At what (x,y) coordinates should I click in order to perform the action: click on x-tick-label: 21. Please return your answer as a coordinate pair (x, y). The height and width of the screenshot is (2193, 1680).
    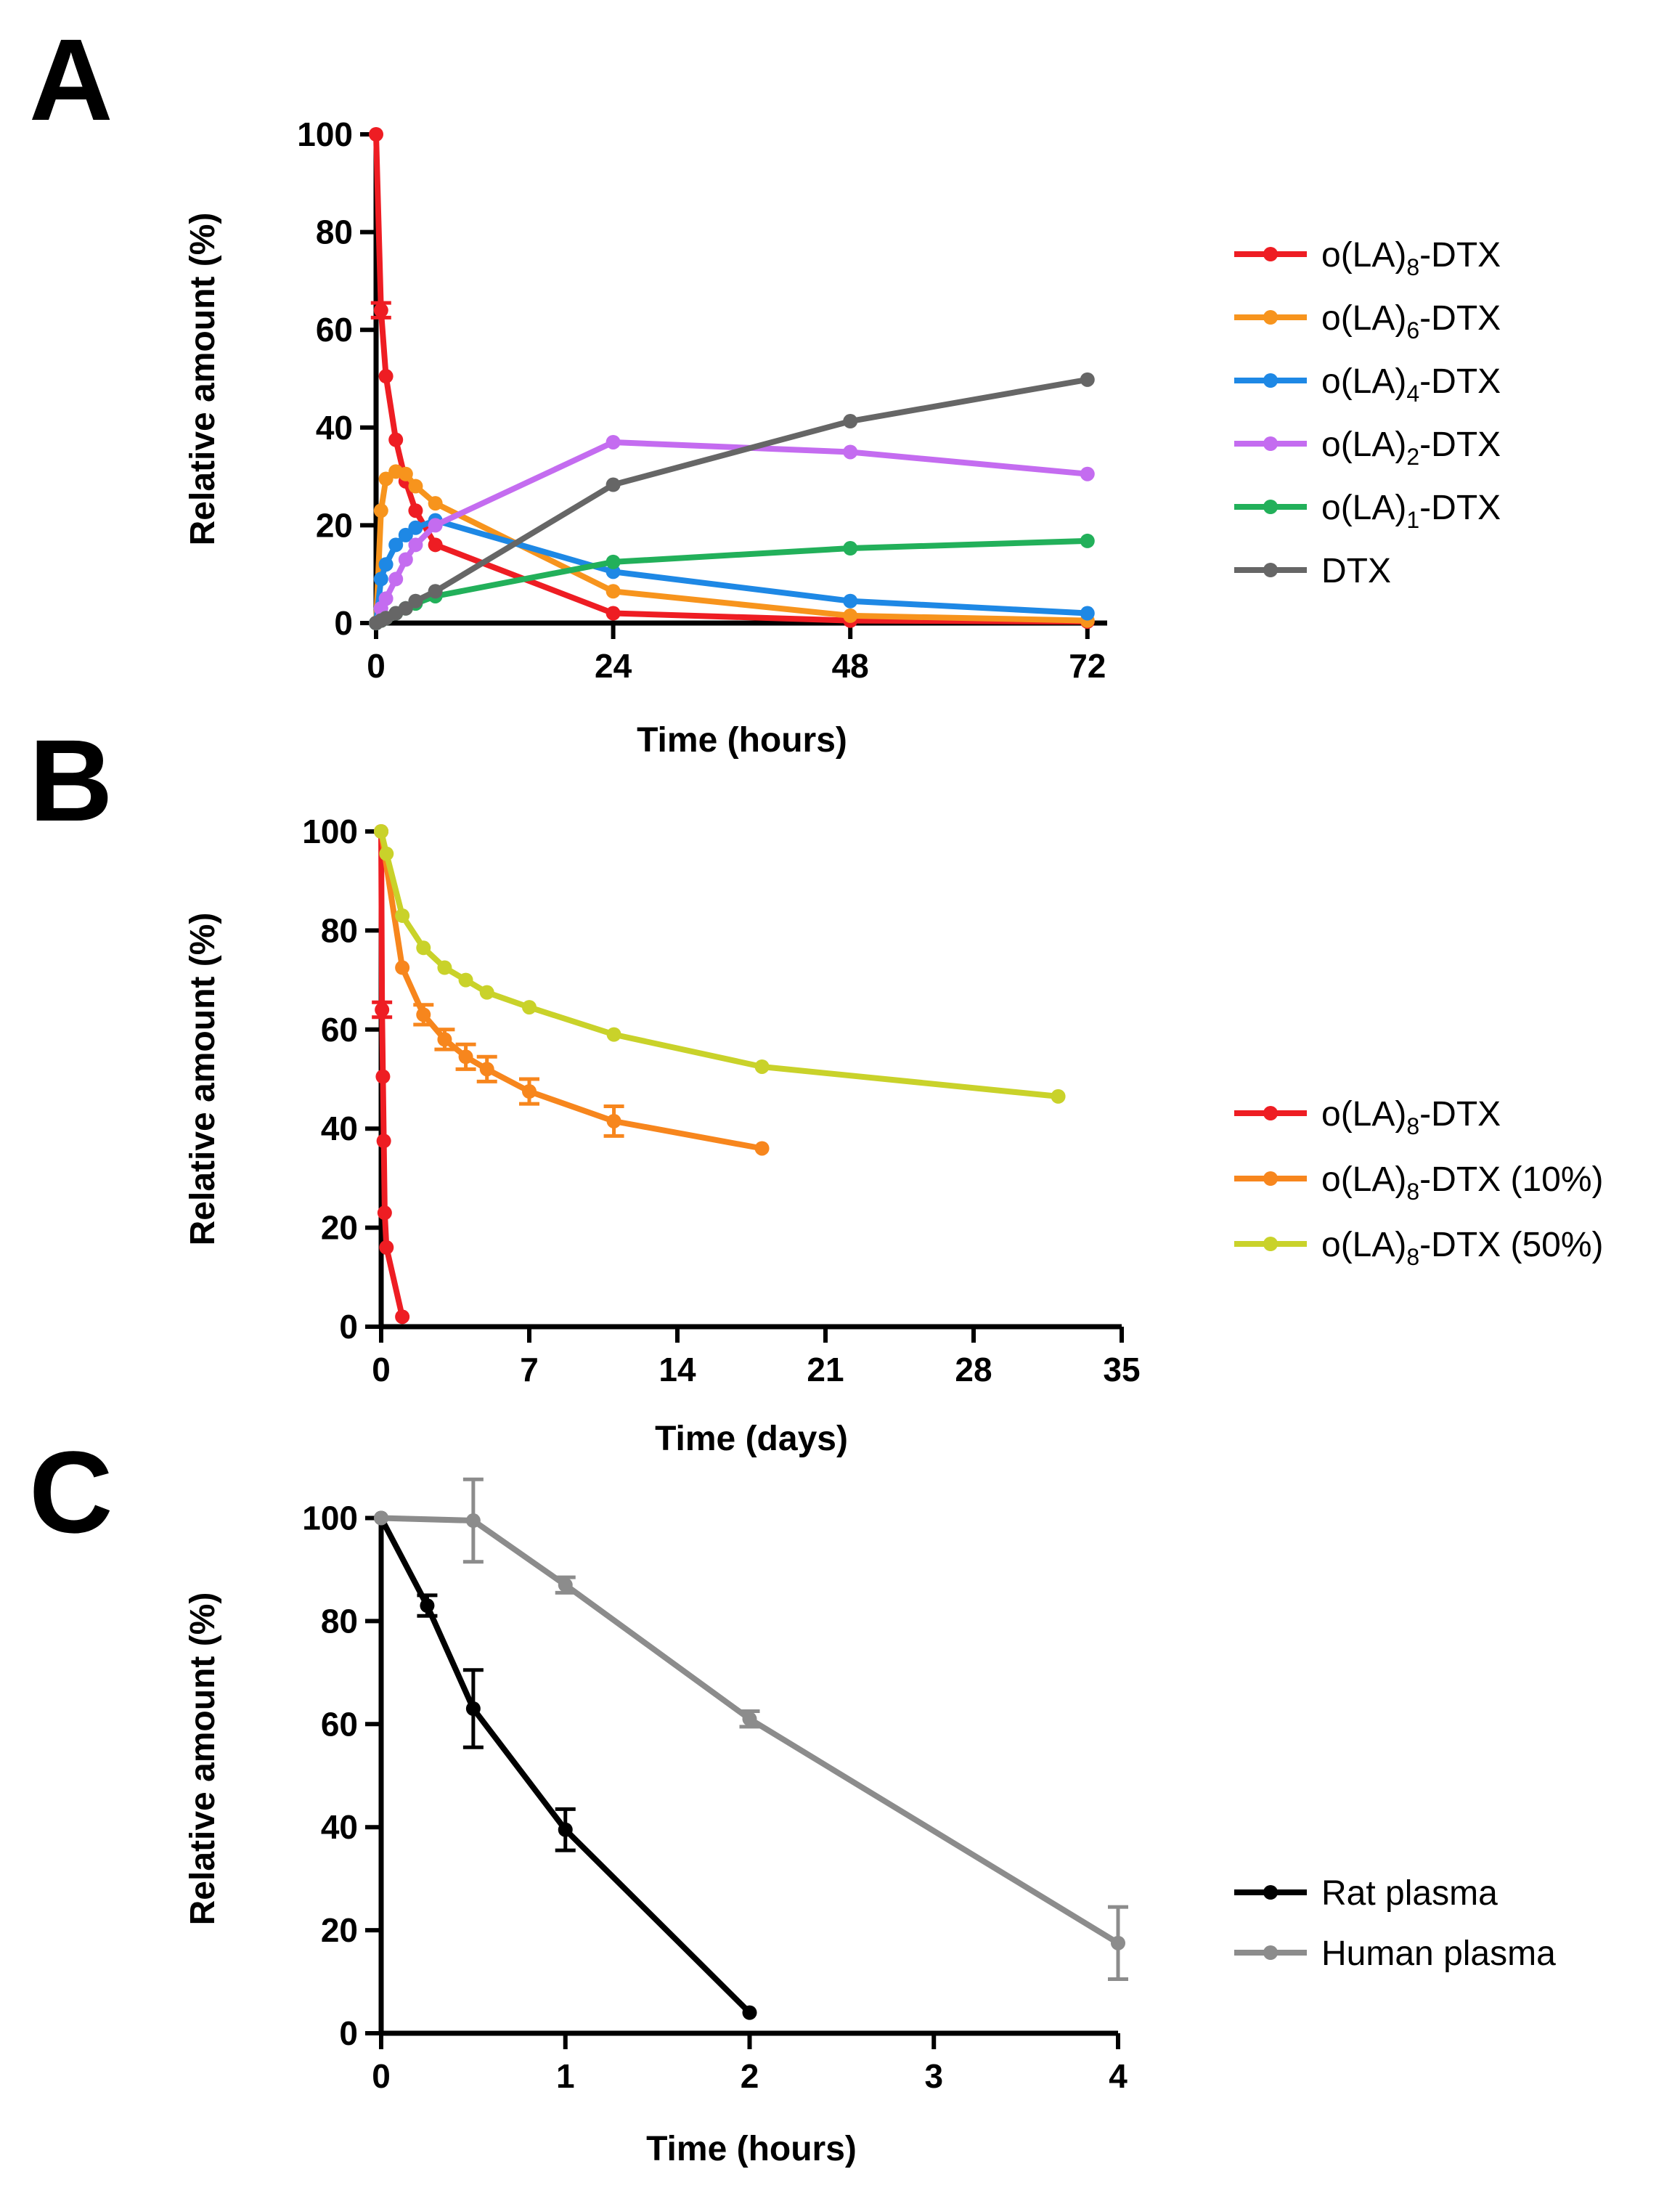
    Looking at the image, I should click on (825, 1369).